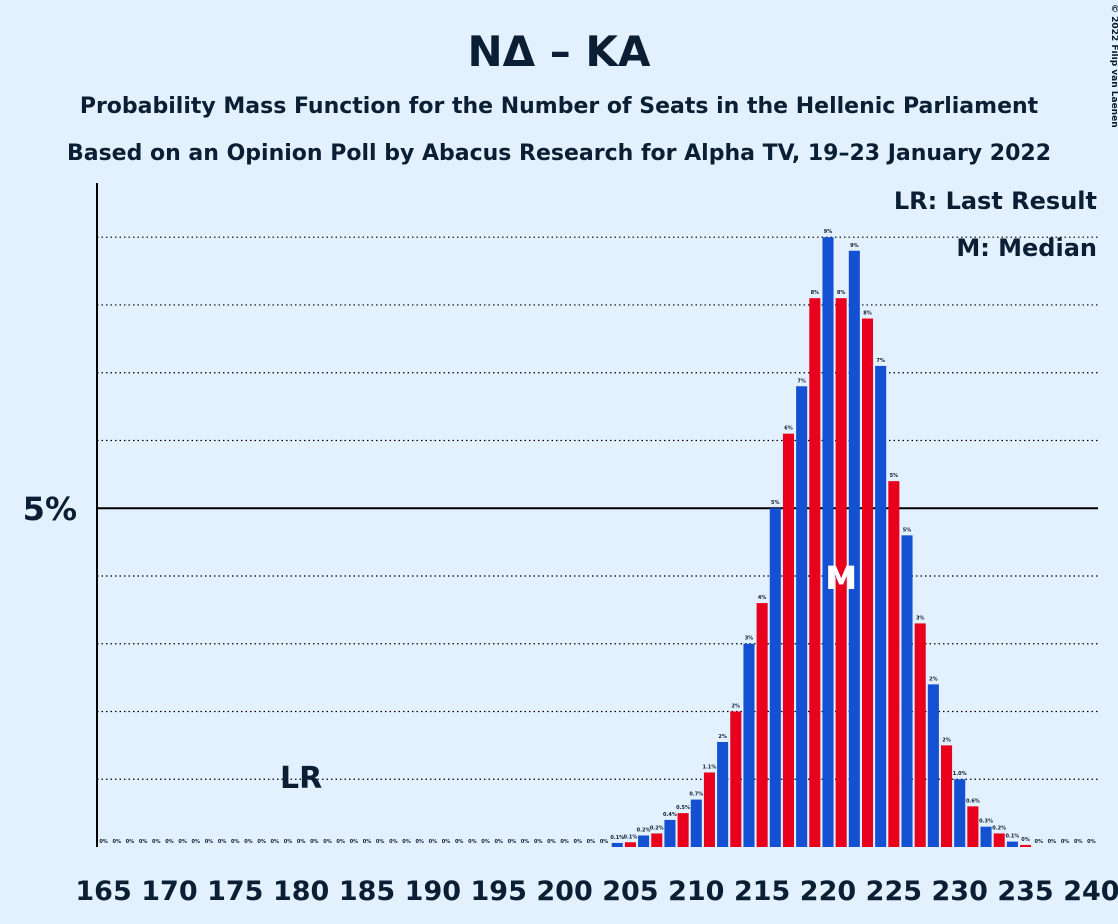 This screenshot has height=924, width=1118. What do you see at coordinates (762, 598) in the screenshot?
I see `value-label: 4%` at bounding box center [762, 598].